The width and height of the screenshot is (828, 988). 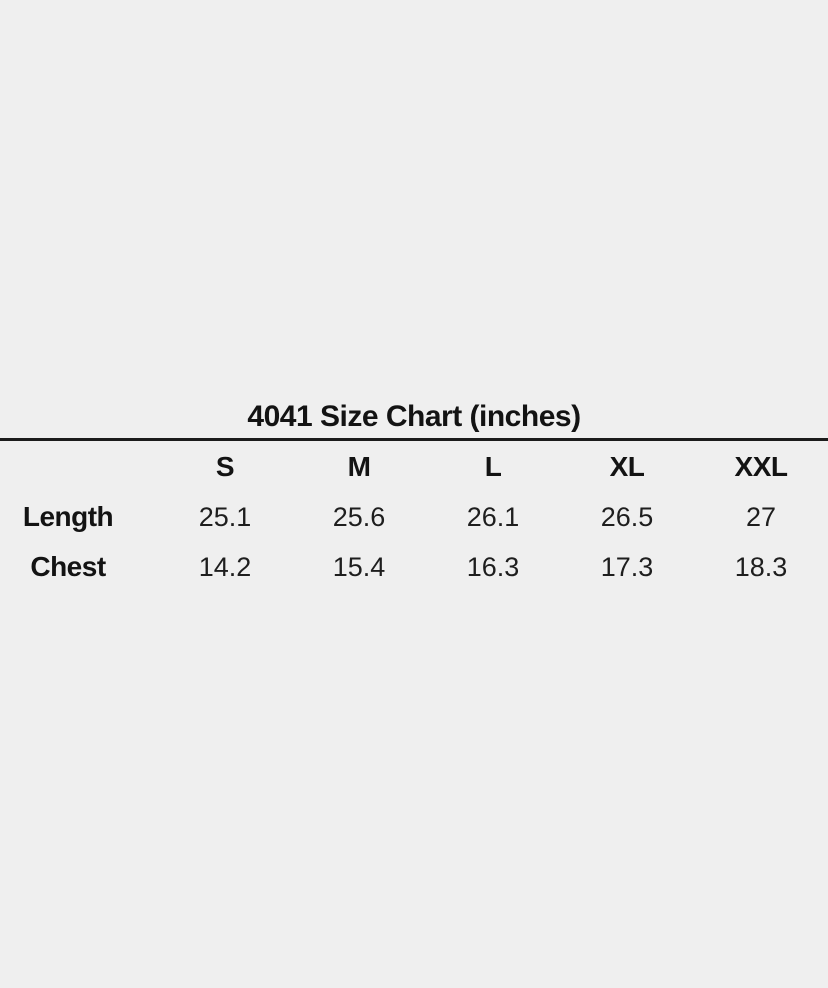 I want to click on cell-length-m: 25.6, so click(x=359, y=516).